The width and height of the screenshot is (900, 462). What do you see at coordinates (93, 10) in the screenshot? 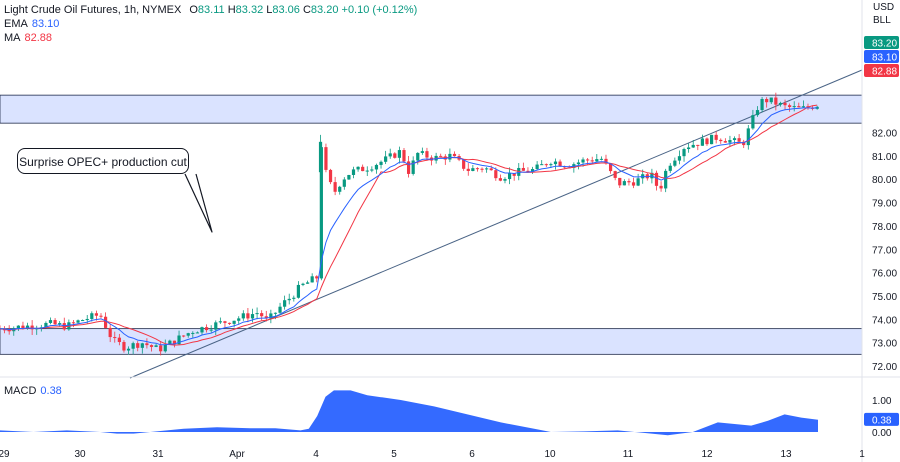
I see `symbol-title: Light Crude Oil Futures, 1h, NYMEX` at bounding box center [93, 10].